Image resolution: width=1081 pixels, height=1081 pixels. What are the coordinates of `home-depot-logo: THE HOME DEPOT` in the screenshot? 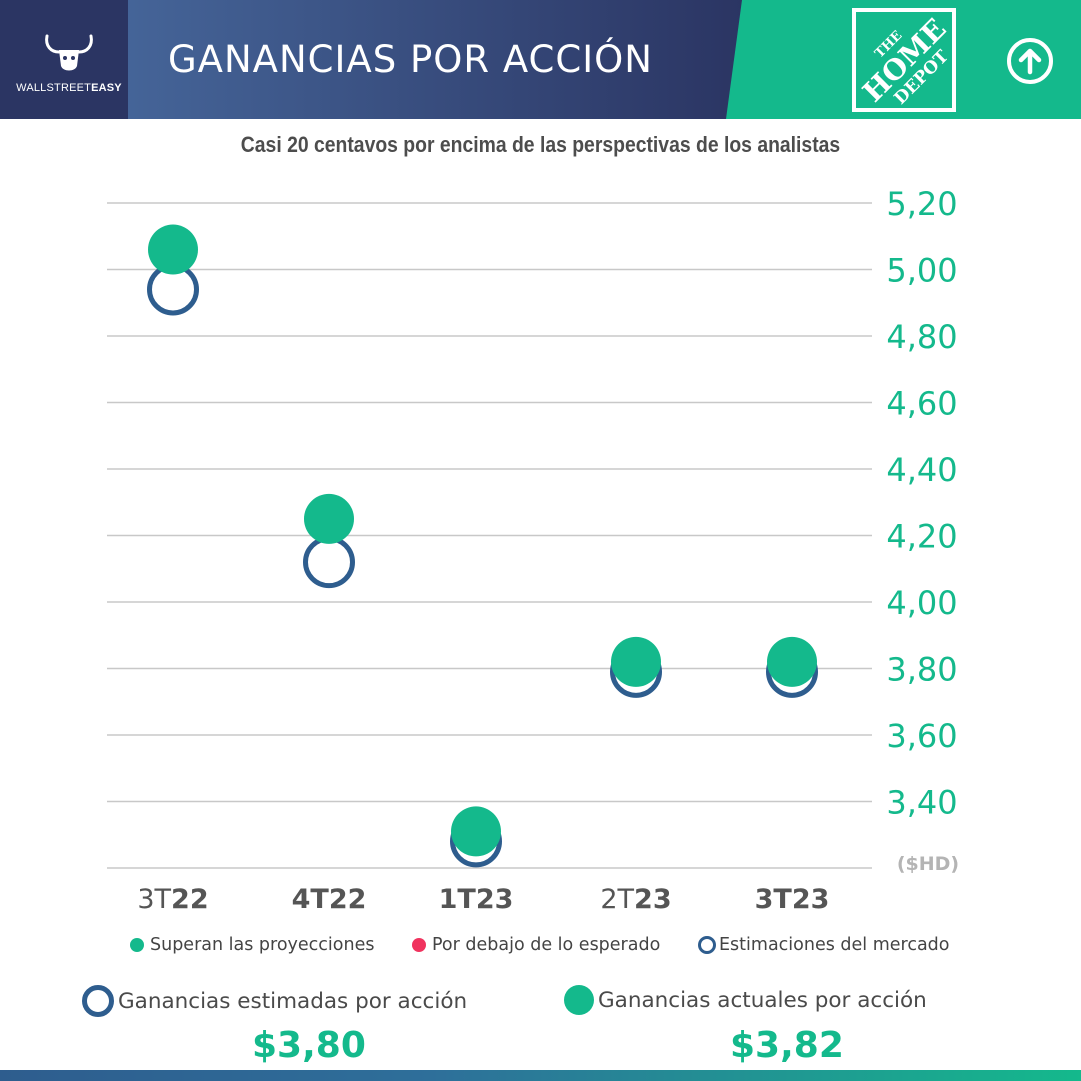 It's located at (904, 60).